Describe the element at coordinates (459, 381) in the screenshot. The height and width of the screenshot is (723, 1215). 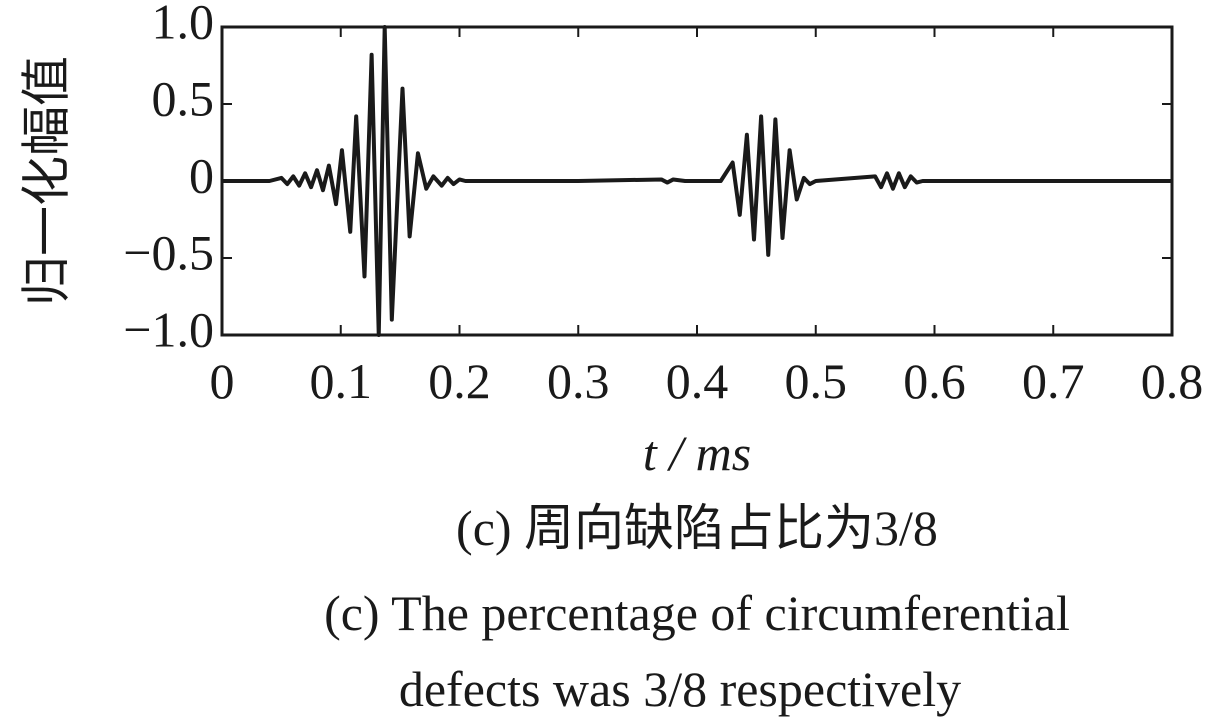
I see `x-tick-label: 0.2` at that location.